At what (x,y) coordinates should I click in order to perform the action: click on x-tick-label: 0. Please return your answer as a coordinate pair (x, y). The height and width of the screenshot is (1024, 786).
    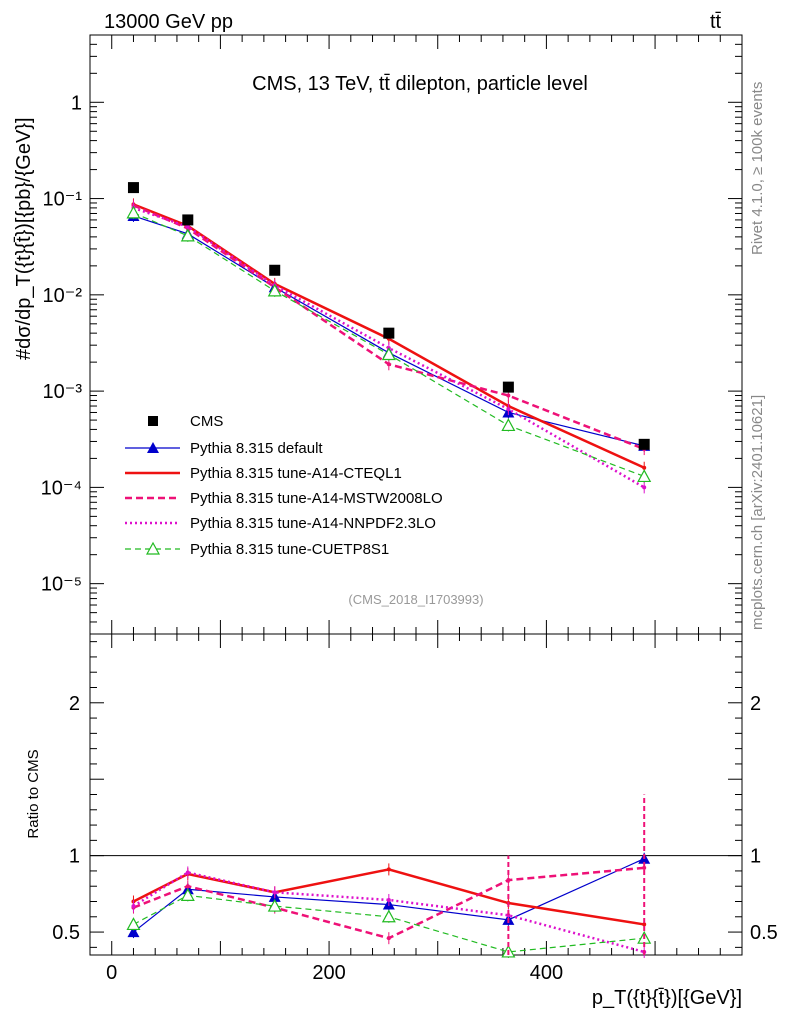
    Looking at the image, I should click on (111, 973).